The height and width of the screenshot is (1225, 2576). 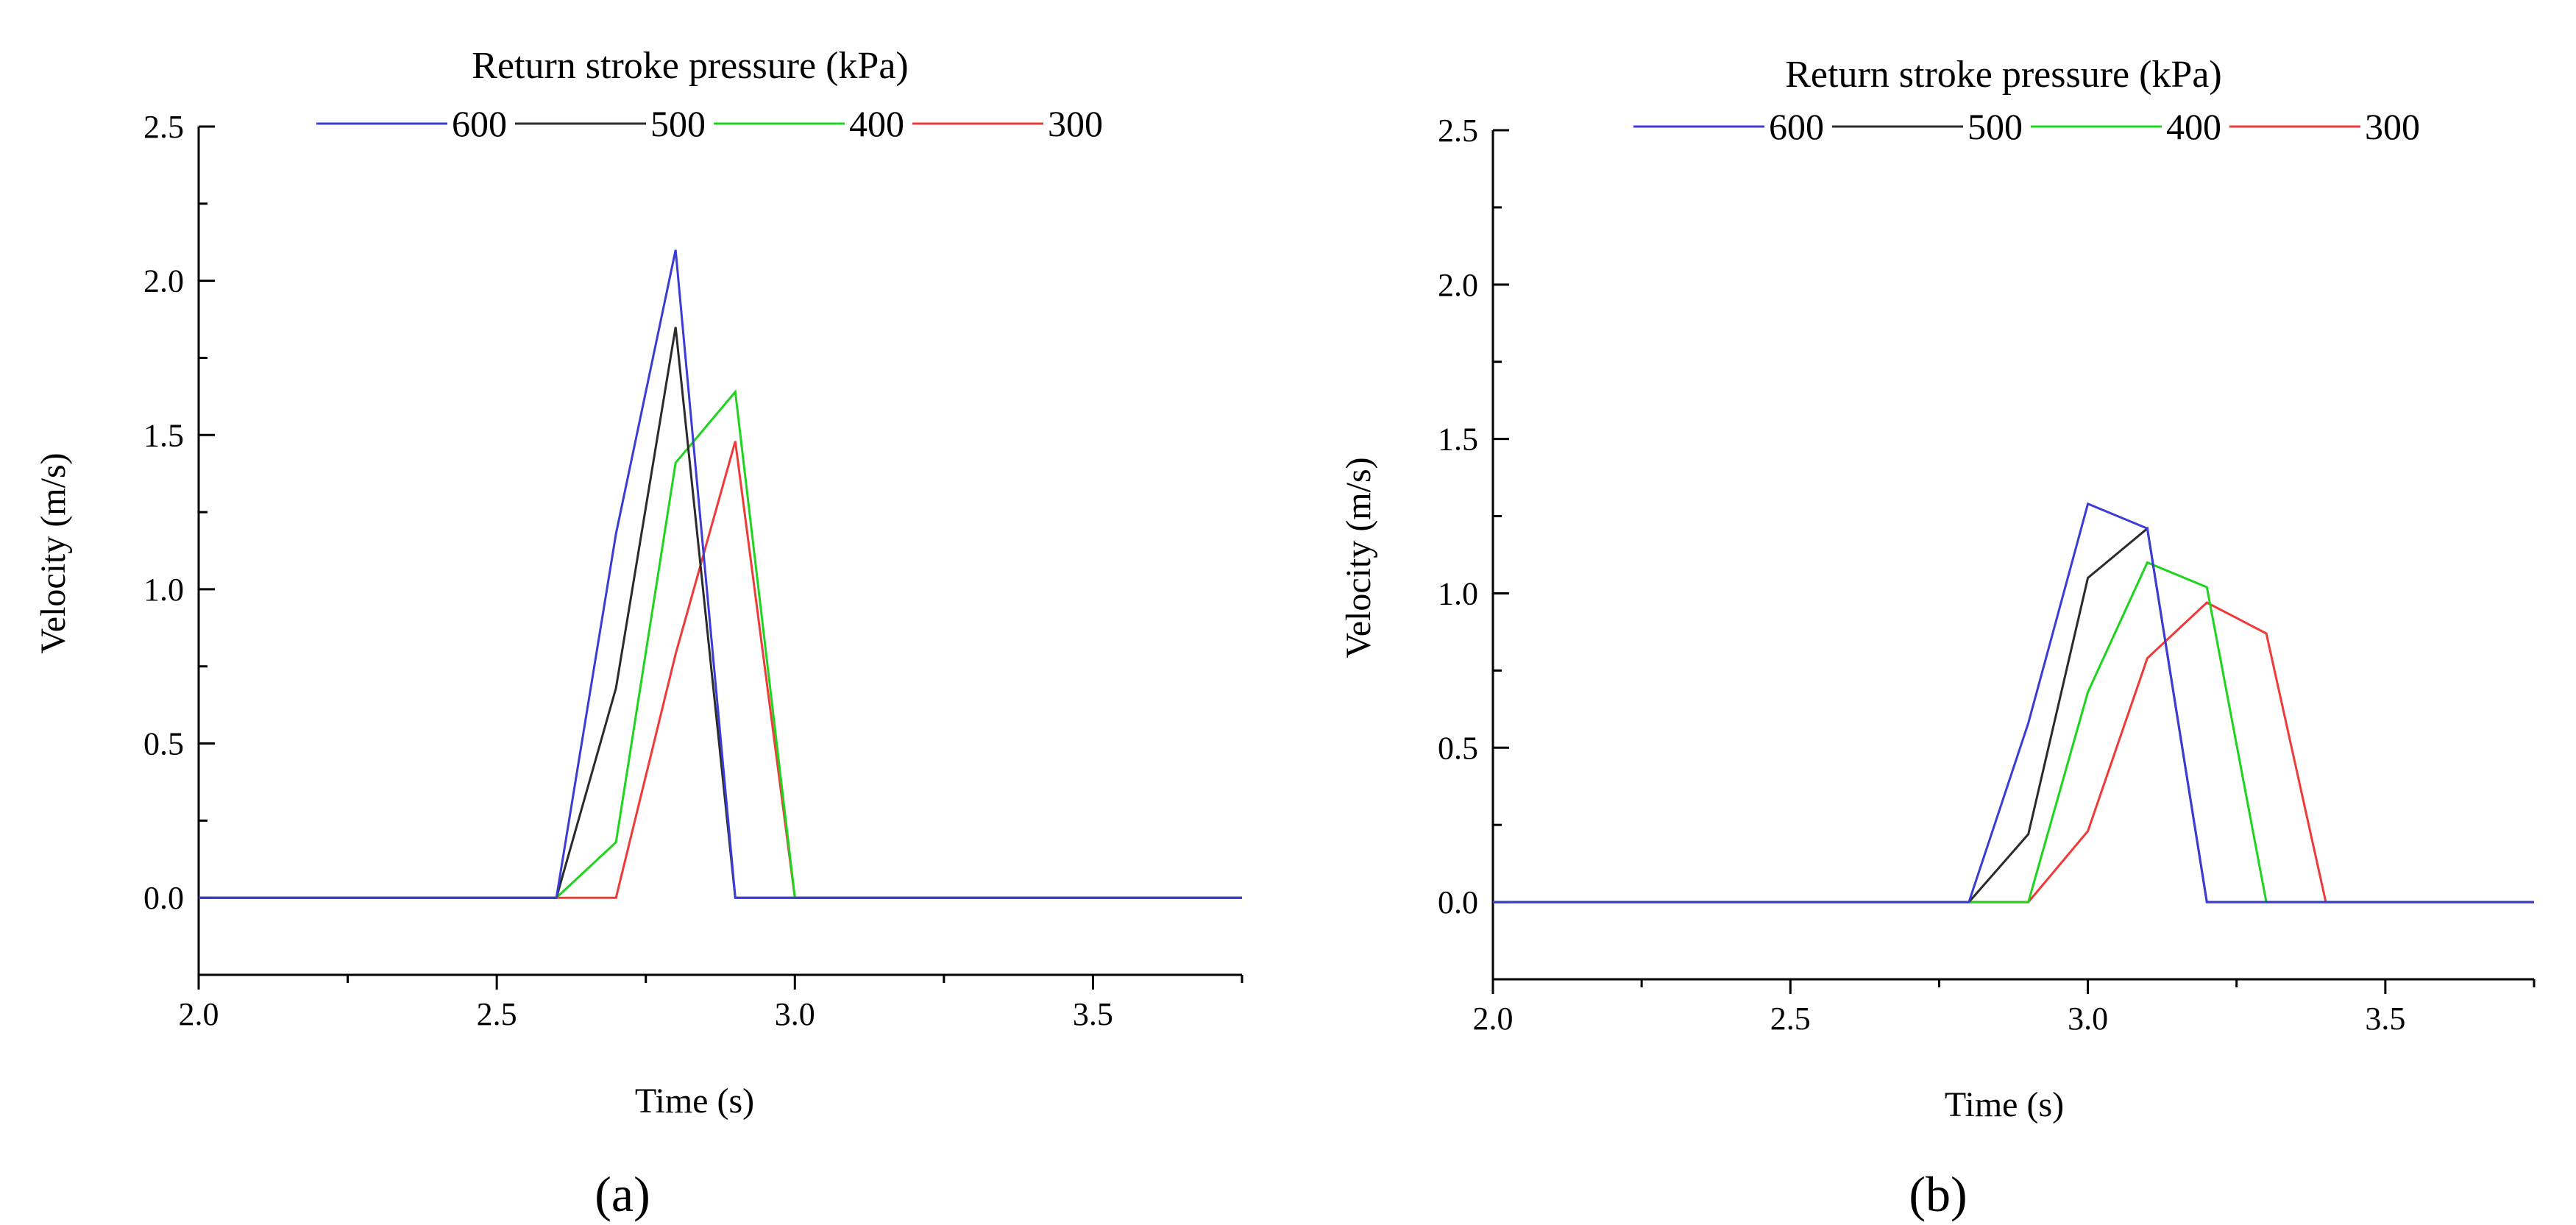 I want to click on panel-label: (a), so click(x=622, y=1194).